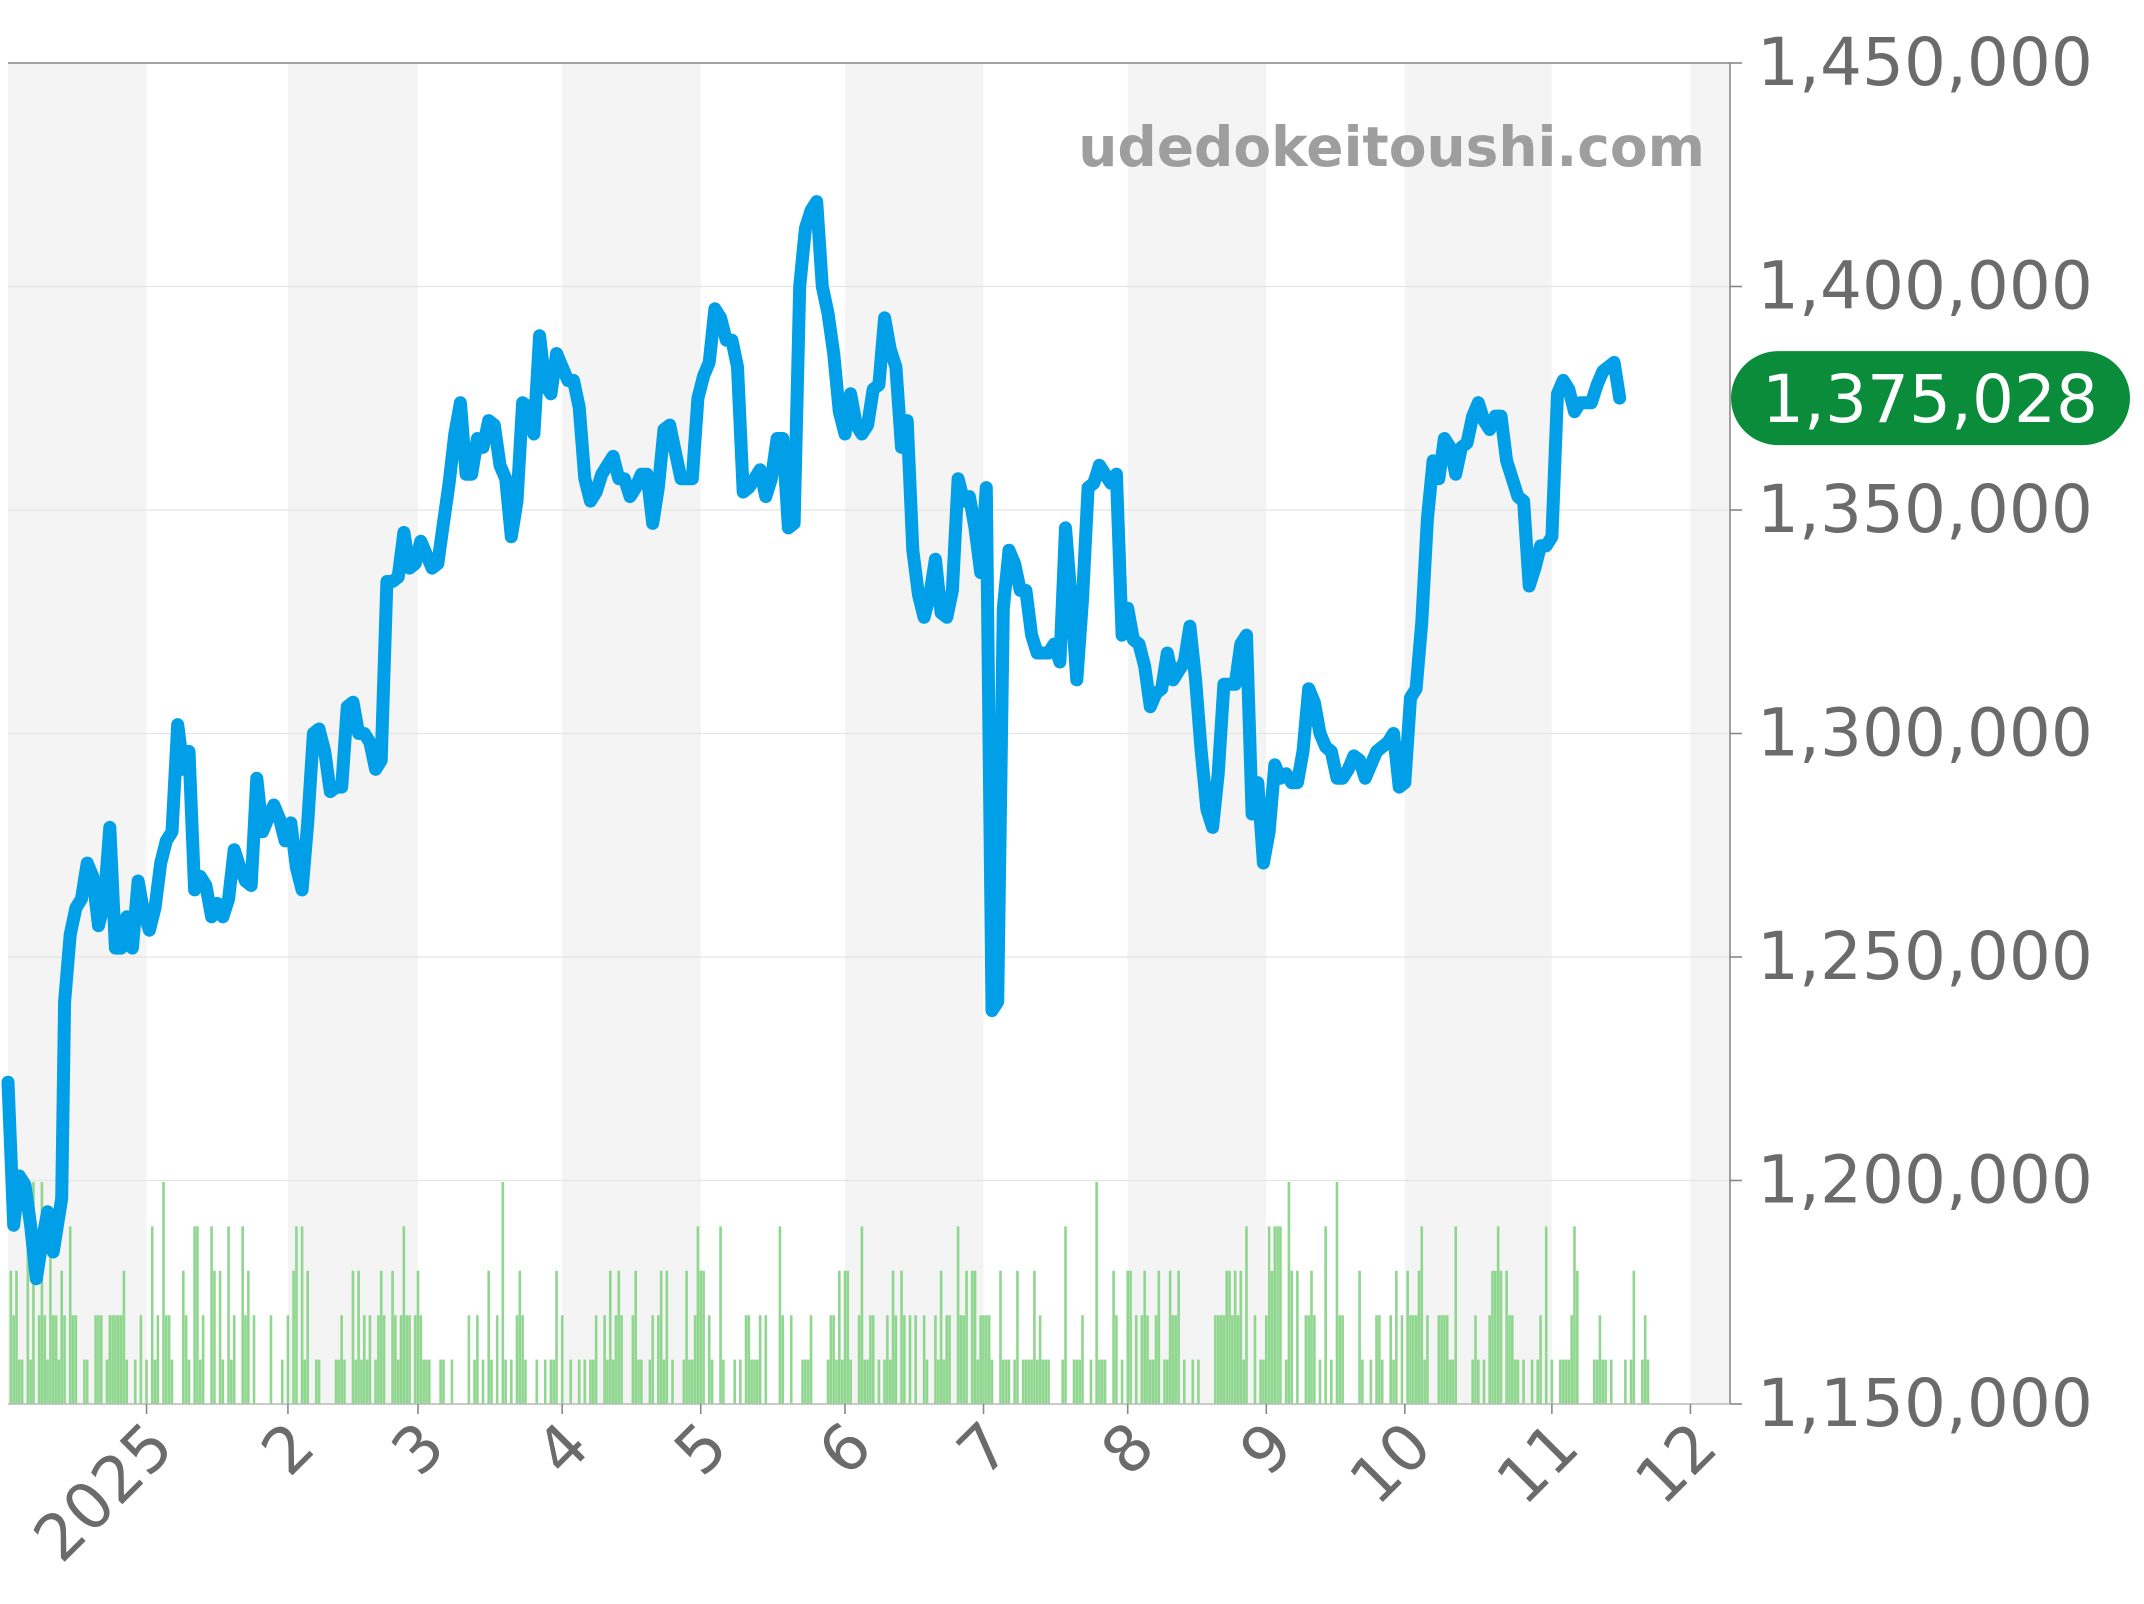  What do you see at coordinates (984, 1449) in the screenshot?
I see `x-tick-label: 7` at bounding box center [984, 1449].